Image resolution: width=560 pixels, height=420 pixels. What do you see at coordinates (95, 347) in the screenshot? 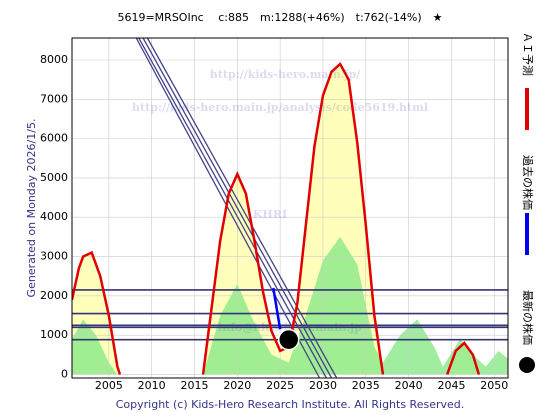
I see `green-area` at bounding box center [95, 347].